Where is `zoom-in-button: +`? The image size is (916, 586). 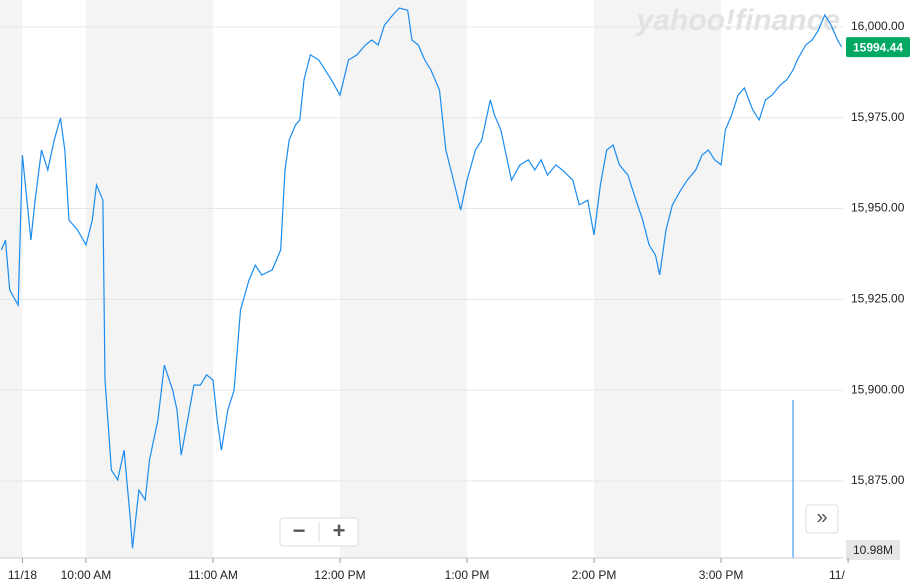 zoom-in-button: + is located at coordinates (339, 530).